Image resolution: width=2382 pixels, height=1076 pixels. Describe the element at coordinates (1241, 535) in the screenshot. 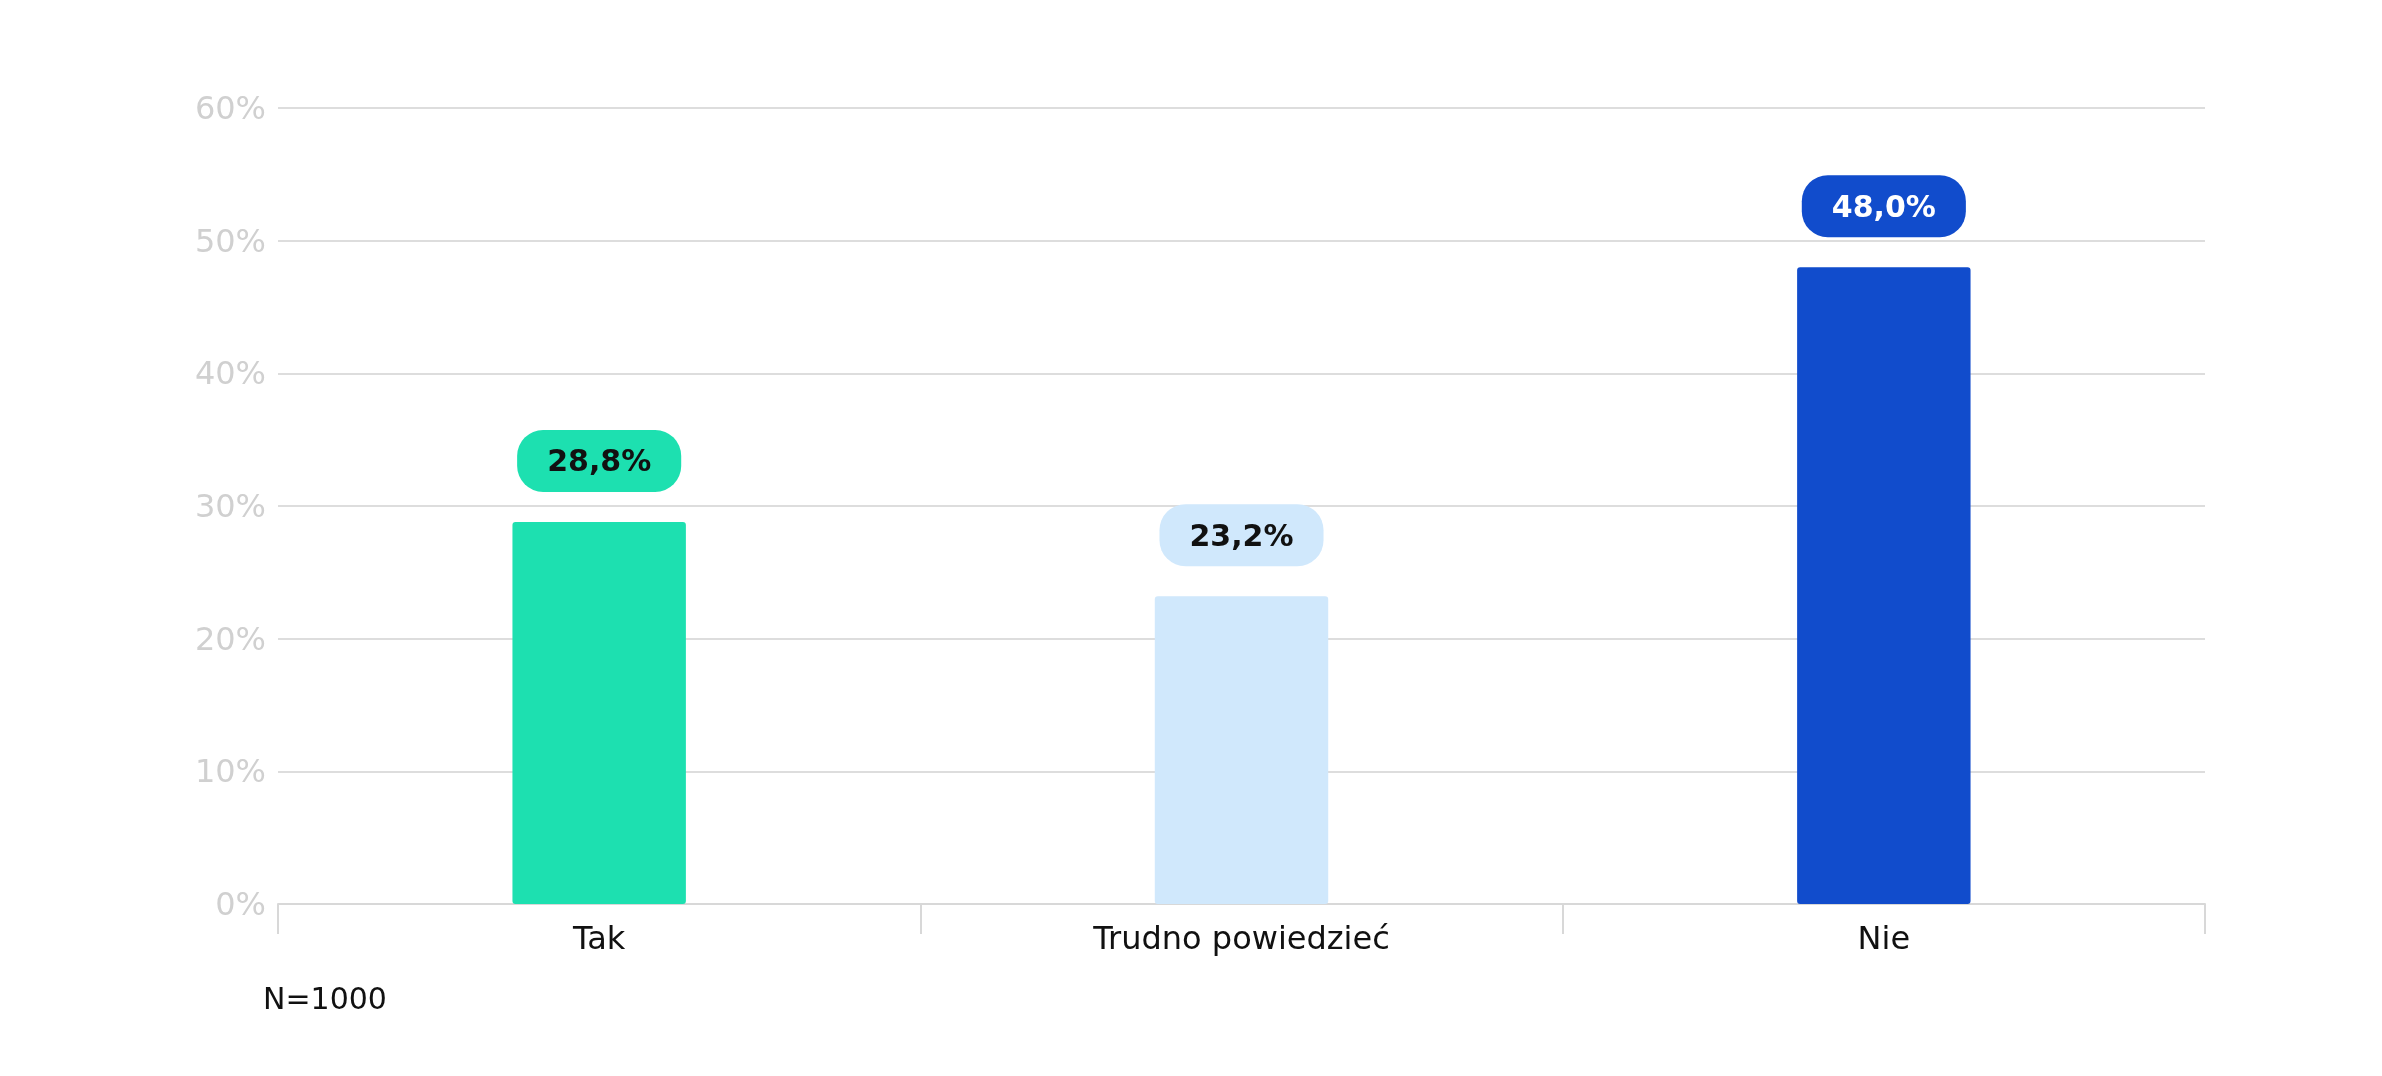

I see `data-label: 23,2%` at that location.